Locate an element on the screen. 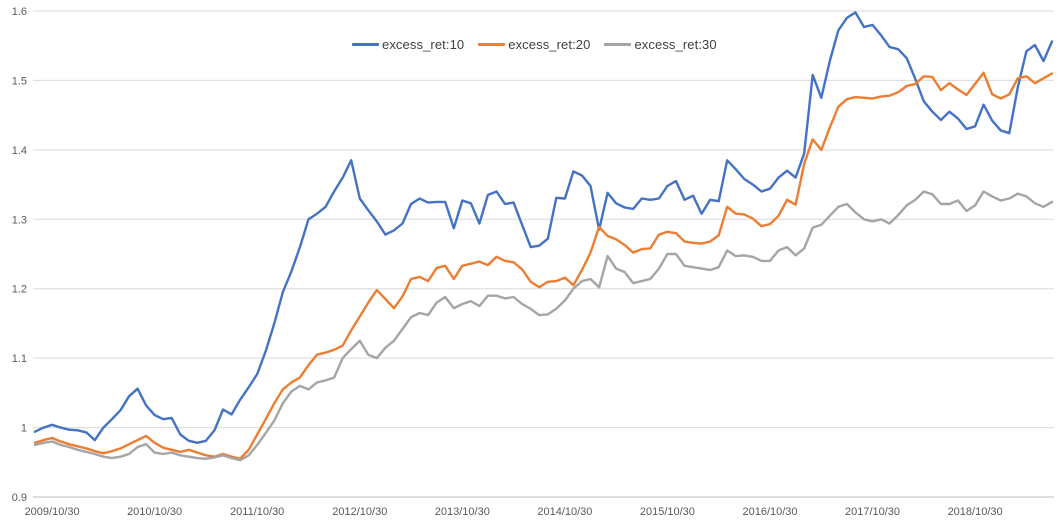 The height and width of the screenshot is (528, 1059). y-axis-label: 1.5 is located at coordinates (19, 81).